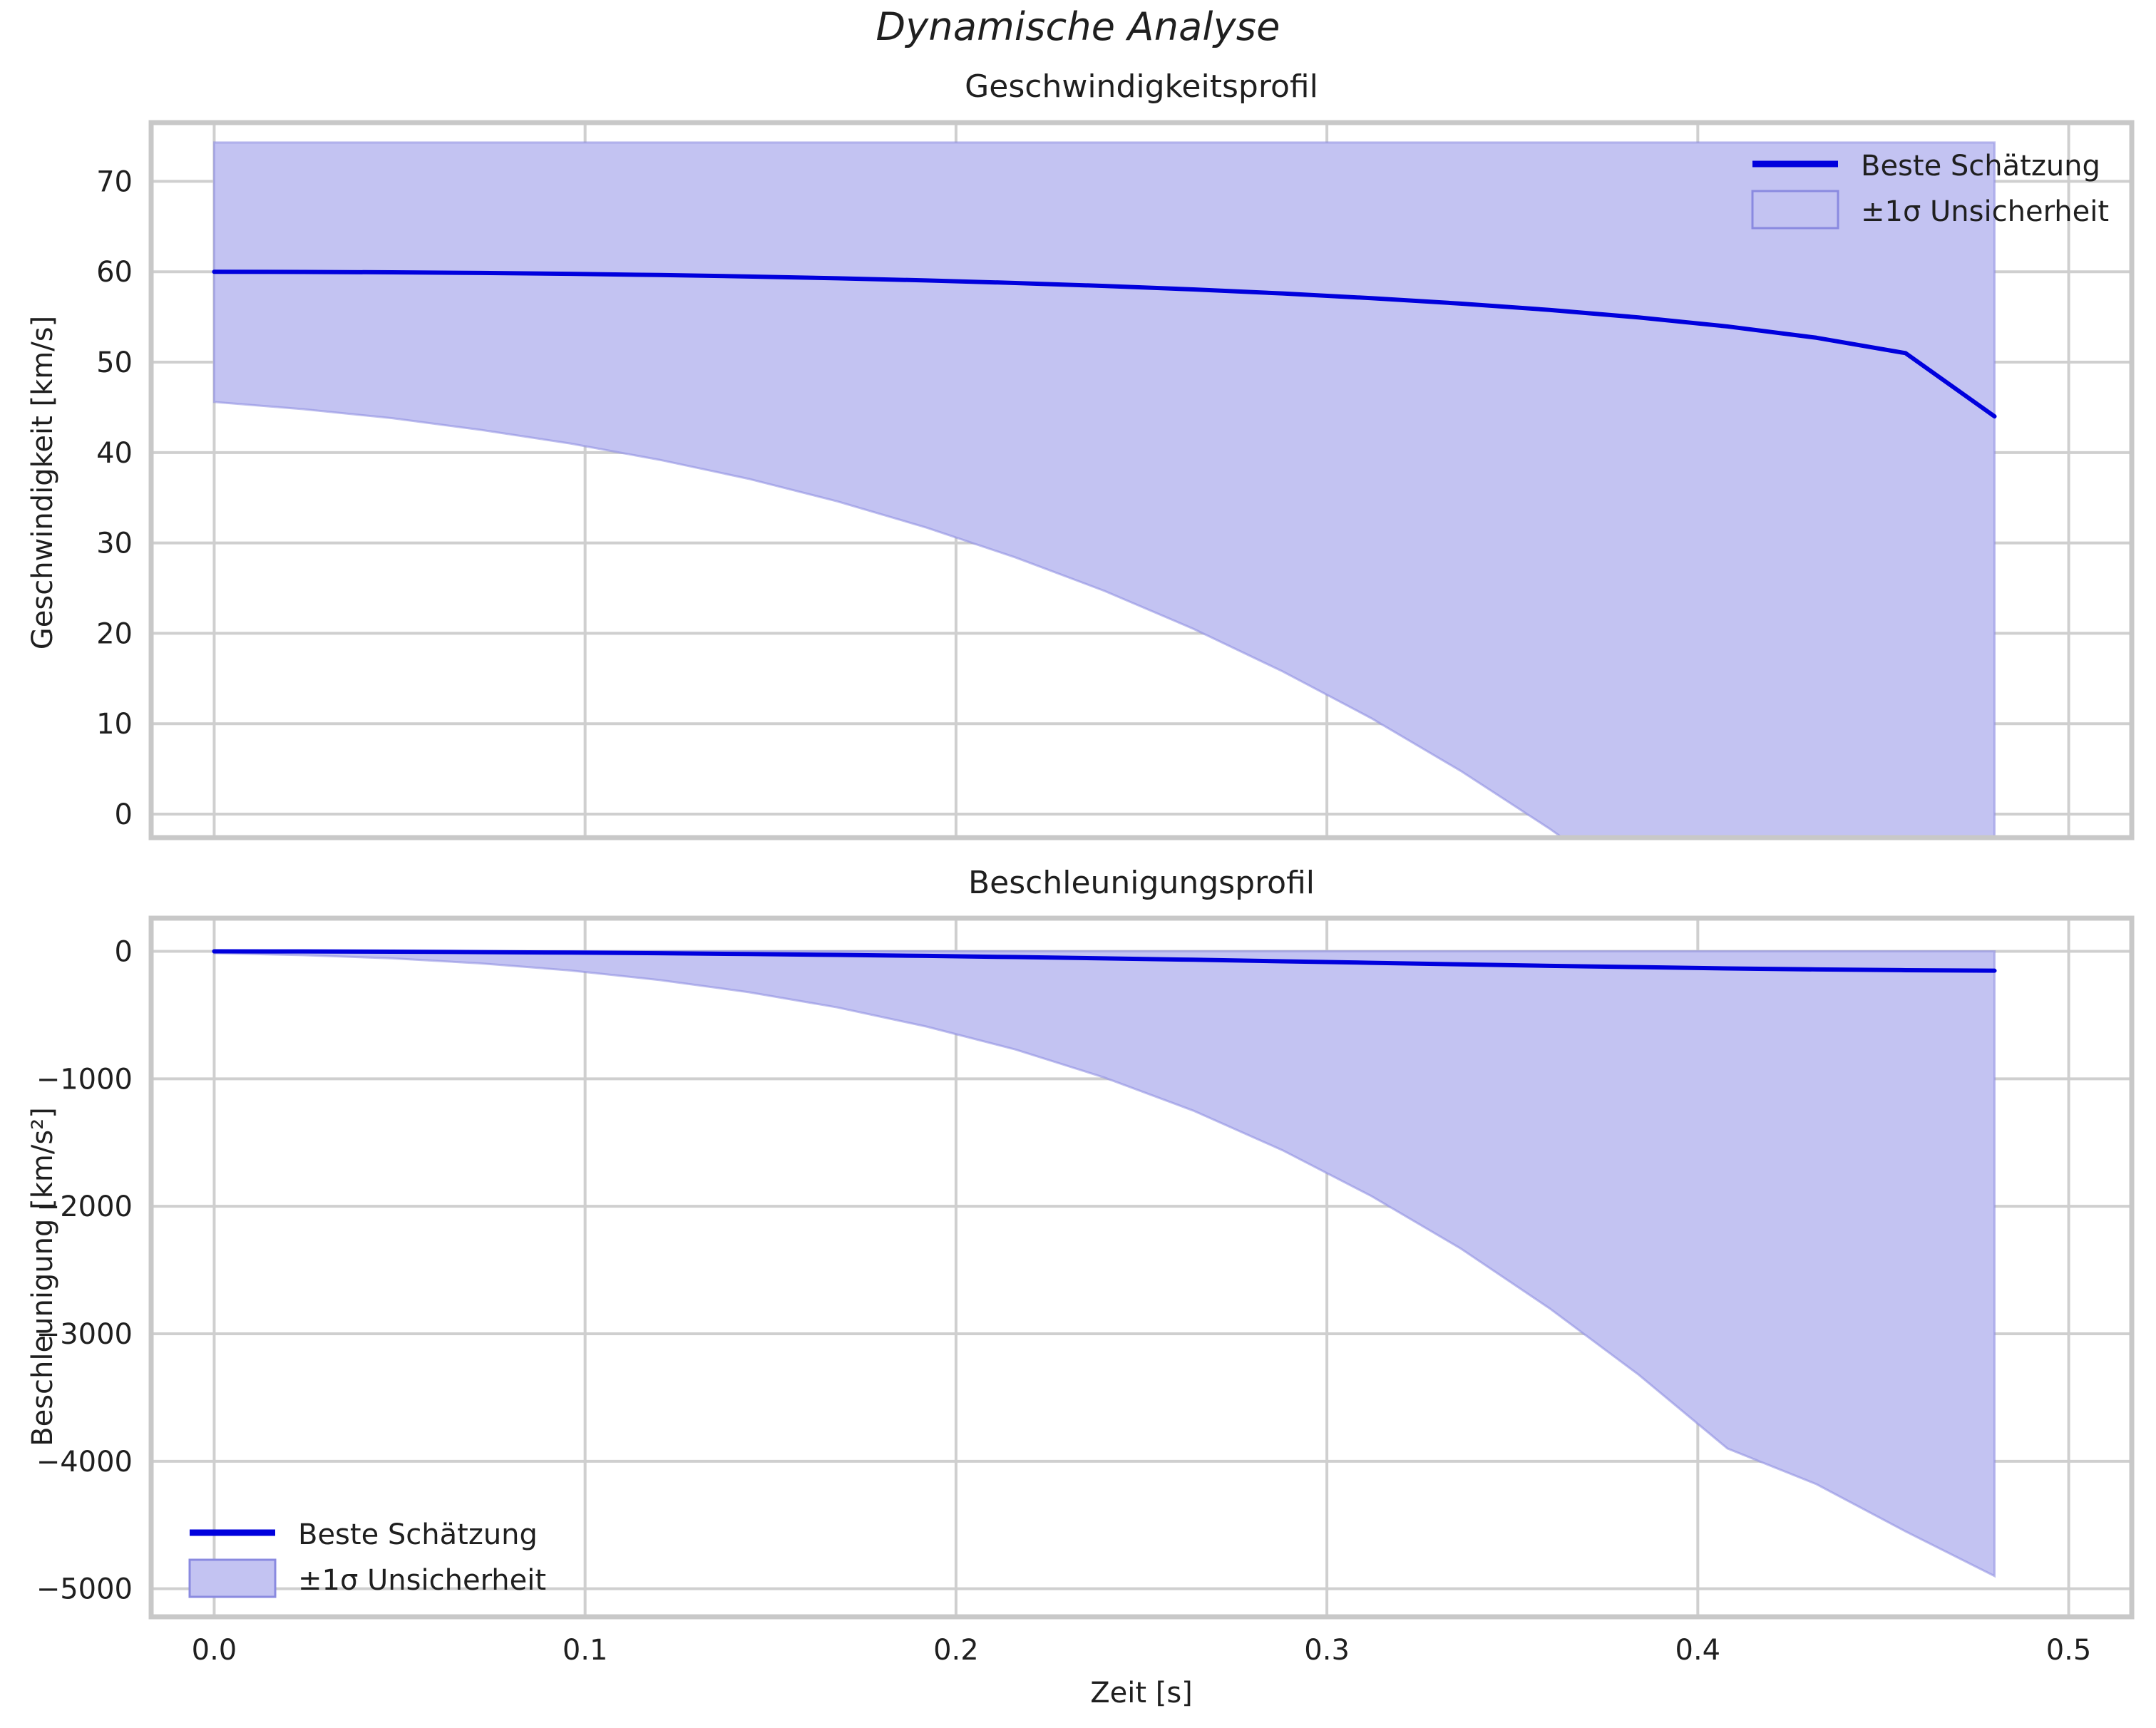 The width and height of the screenshot is (2156, 1728). What do you see at coordinates (956, 1650) in the screenshot?
I see `x-tick: 0.2` at bounding box center [956, 1650].